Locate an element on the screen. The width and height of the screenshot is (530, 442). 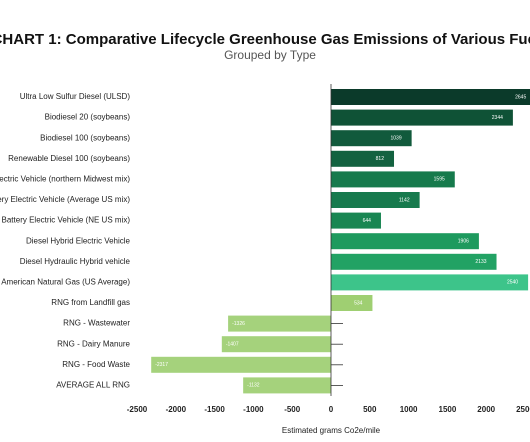
category-label: ttery Electric Vehicle (Average US mix) is located at coordinates (65, 199).